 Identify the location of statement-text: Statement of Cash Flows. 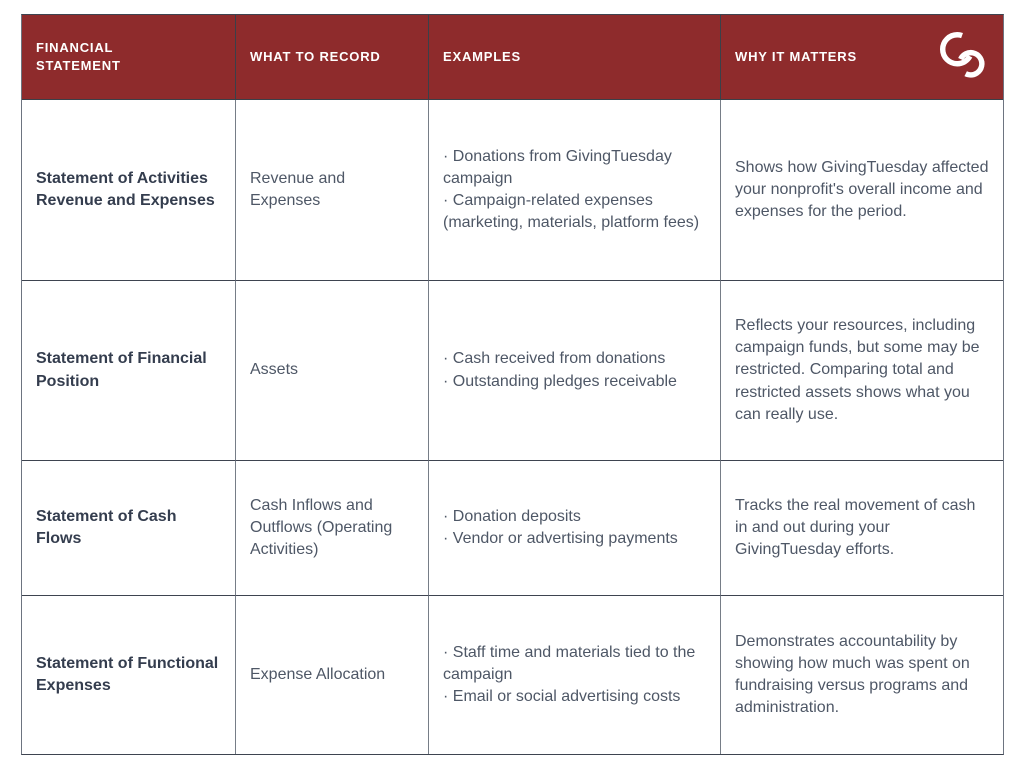
(106, 527).